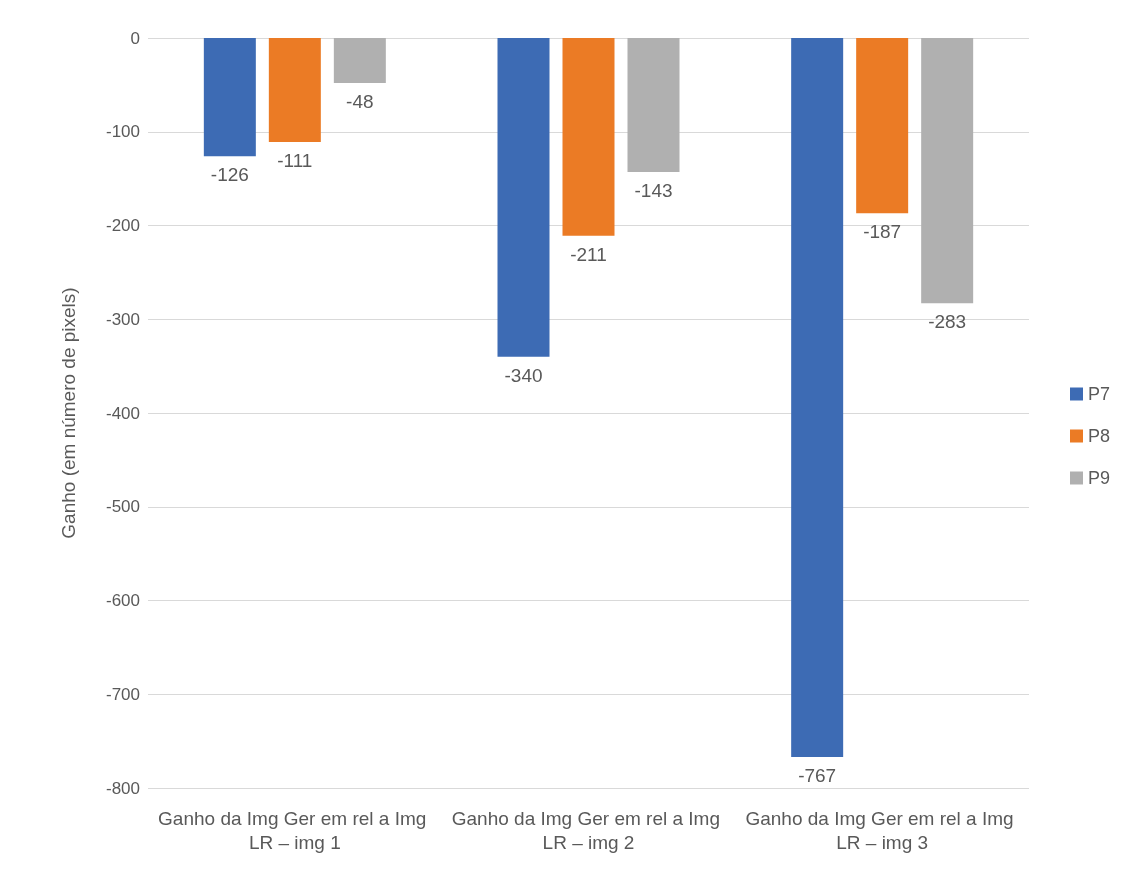 The height and width of the screenshot is (872, 1133). I want to click on data-label: -143, so click(653, 191).